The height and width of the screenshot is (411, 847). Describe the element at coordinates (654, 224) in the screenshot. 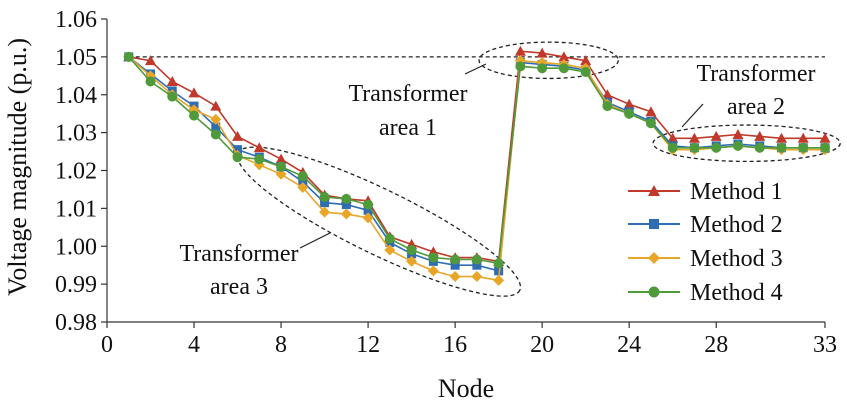

I see `legend-marker-square` at that location.